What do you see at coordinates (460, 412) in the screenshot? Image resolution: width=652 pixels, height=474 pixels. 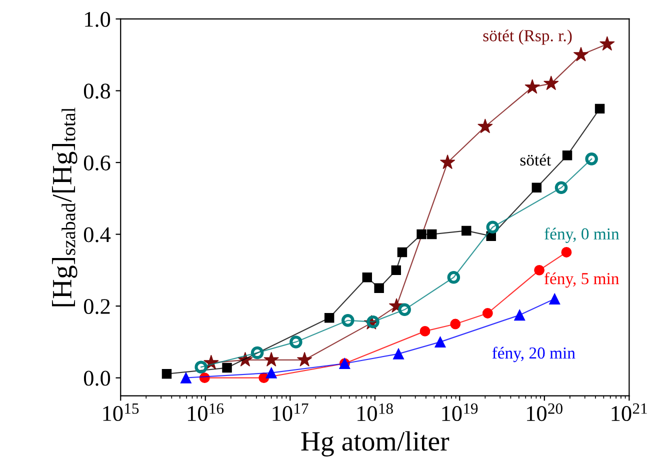 I see `x-tick-label: 10$^{19}$` at bounding box center [460, 412].